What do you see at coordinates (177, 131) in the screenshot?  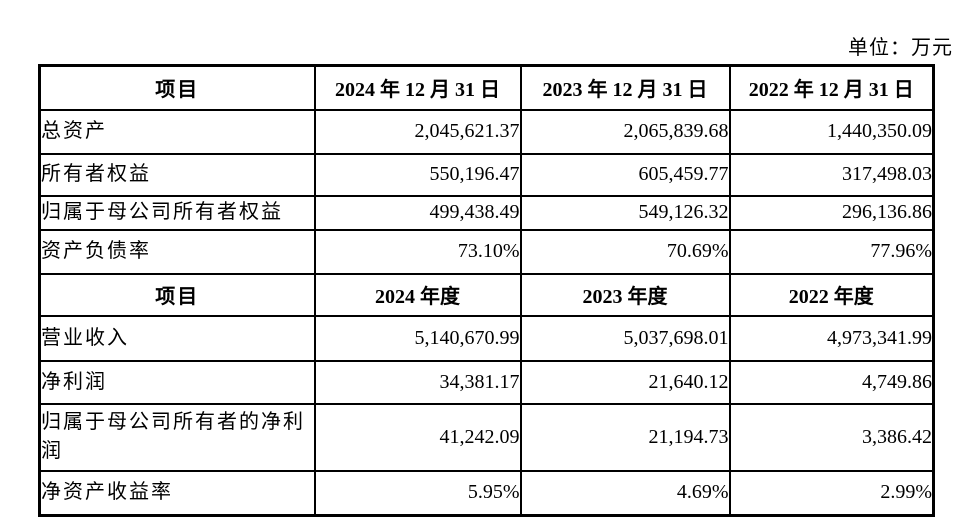 I see `row-label: 总资产` at bounding box center [177, 131].